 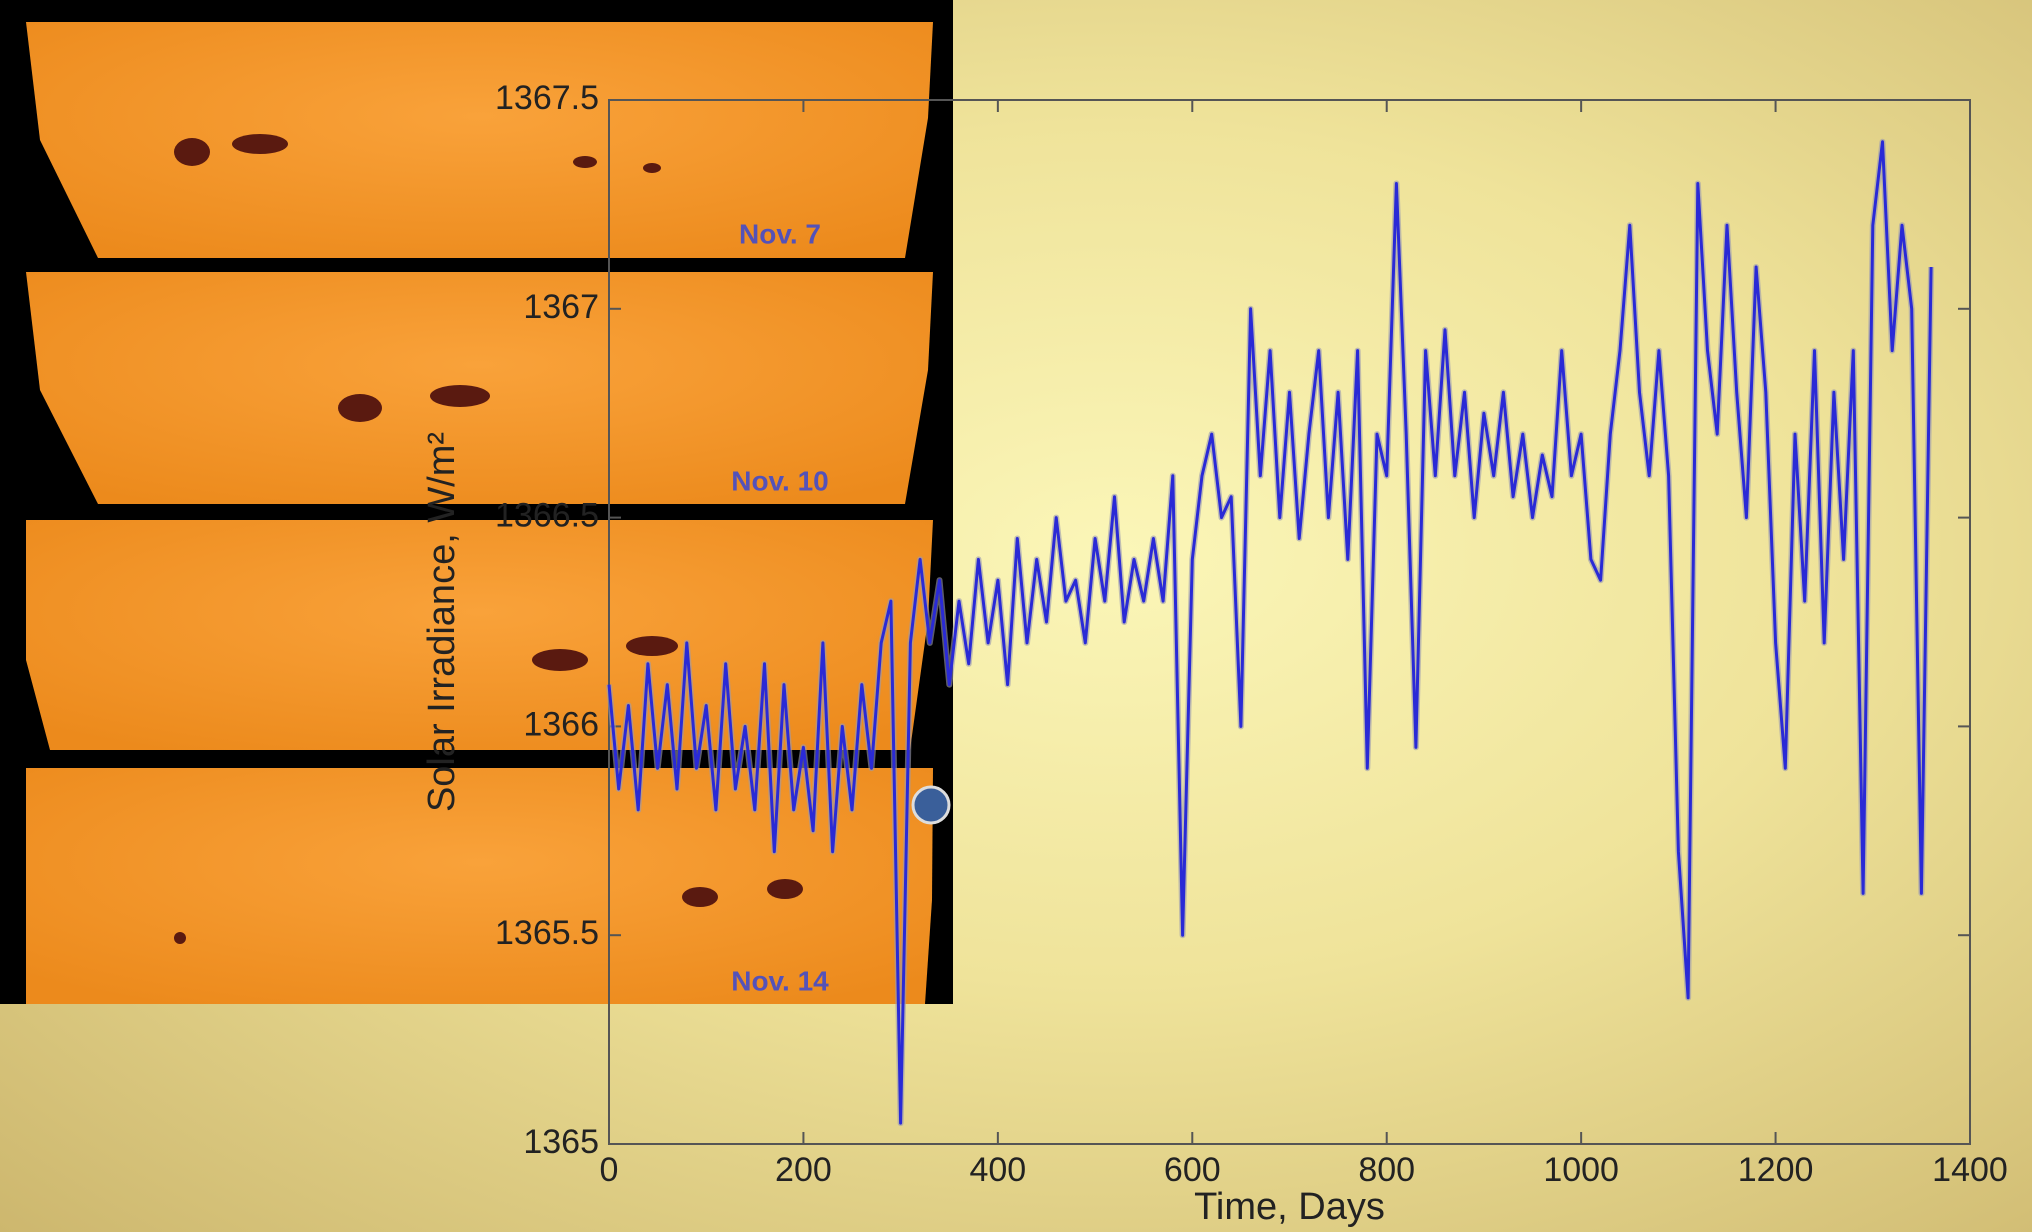 I want to click on y-tick-label: 1366, so click(x=561, y=724).